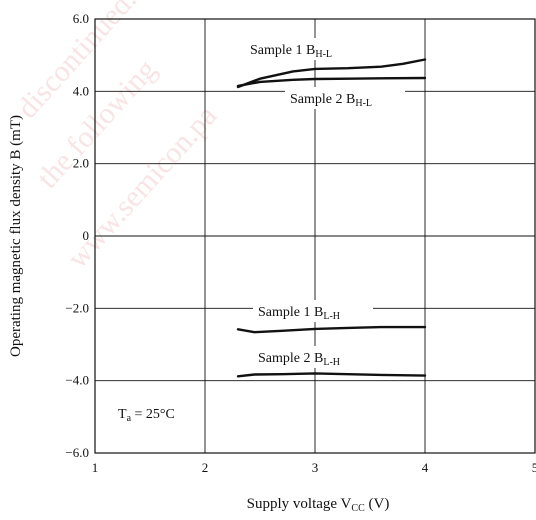 Image resolution: width=536 pixels, height=520 pixels. I want to click on y-tick-label: 4.0, so click(81, 90).